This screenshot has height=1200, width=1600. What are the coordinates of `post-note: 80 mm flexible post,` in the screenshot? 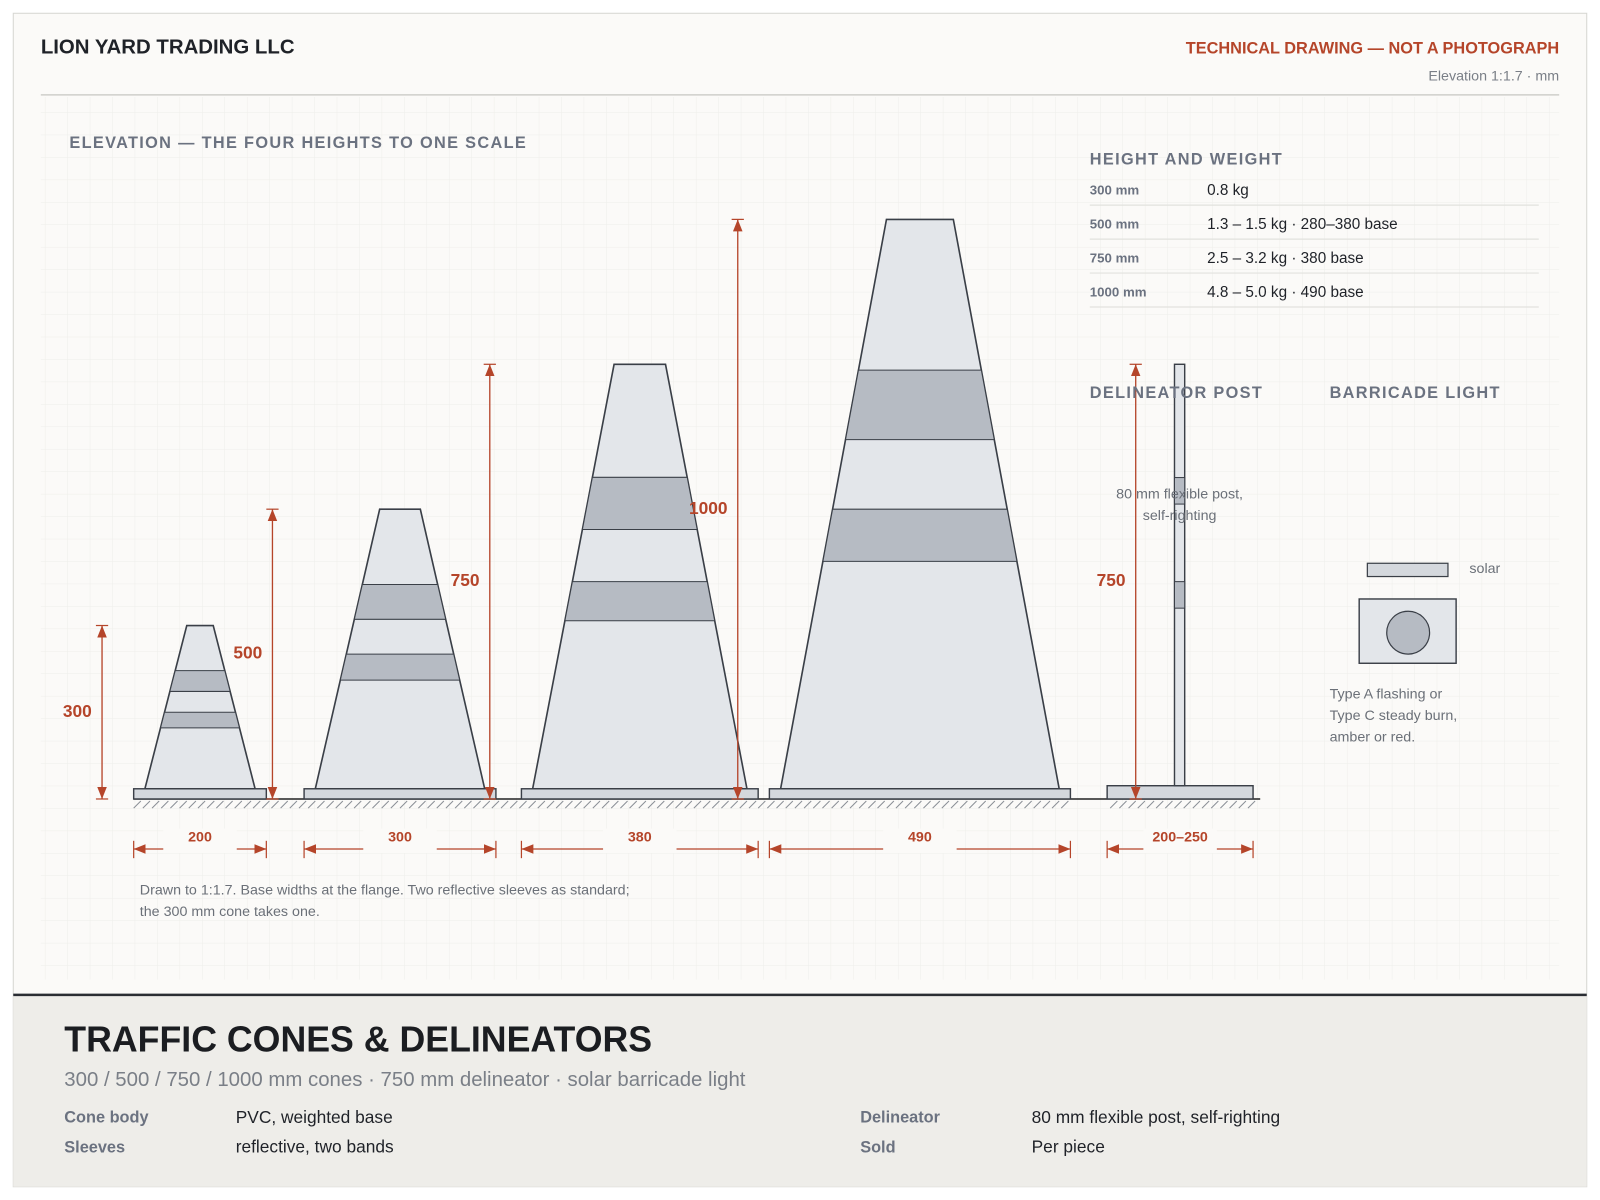 It's located at (1179, 495).